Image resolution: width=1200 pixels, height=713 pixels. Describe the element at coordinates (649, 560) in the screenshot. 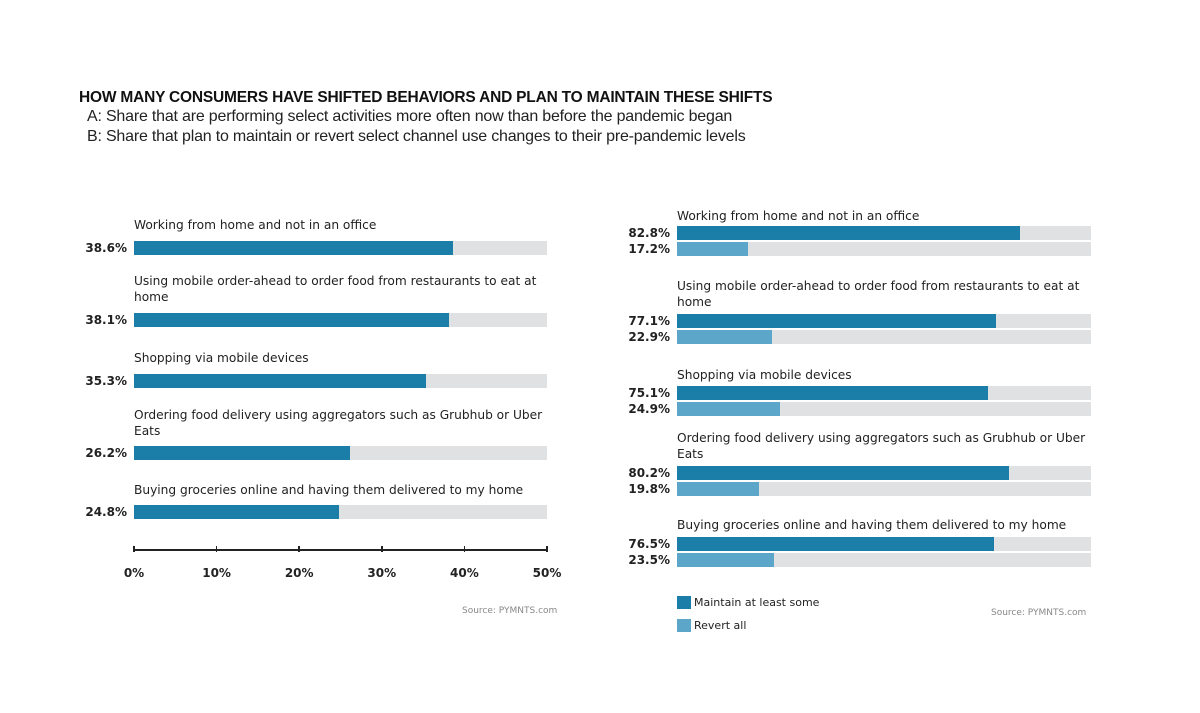

I see `value-label: 23.5%` at that location.